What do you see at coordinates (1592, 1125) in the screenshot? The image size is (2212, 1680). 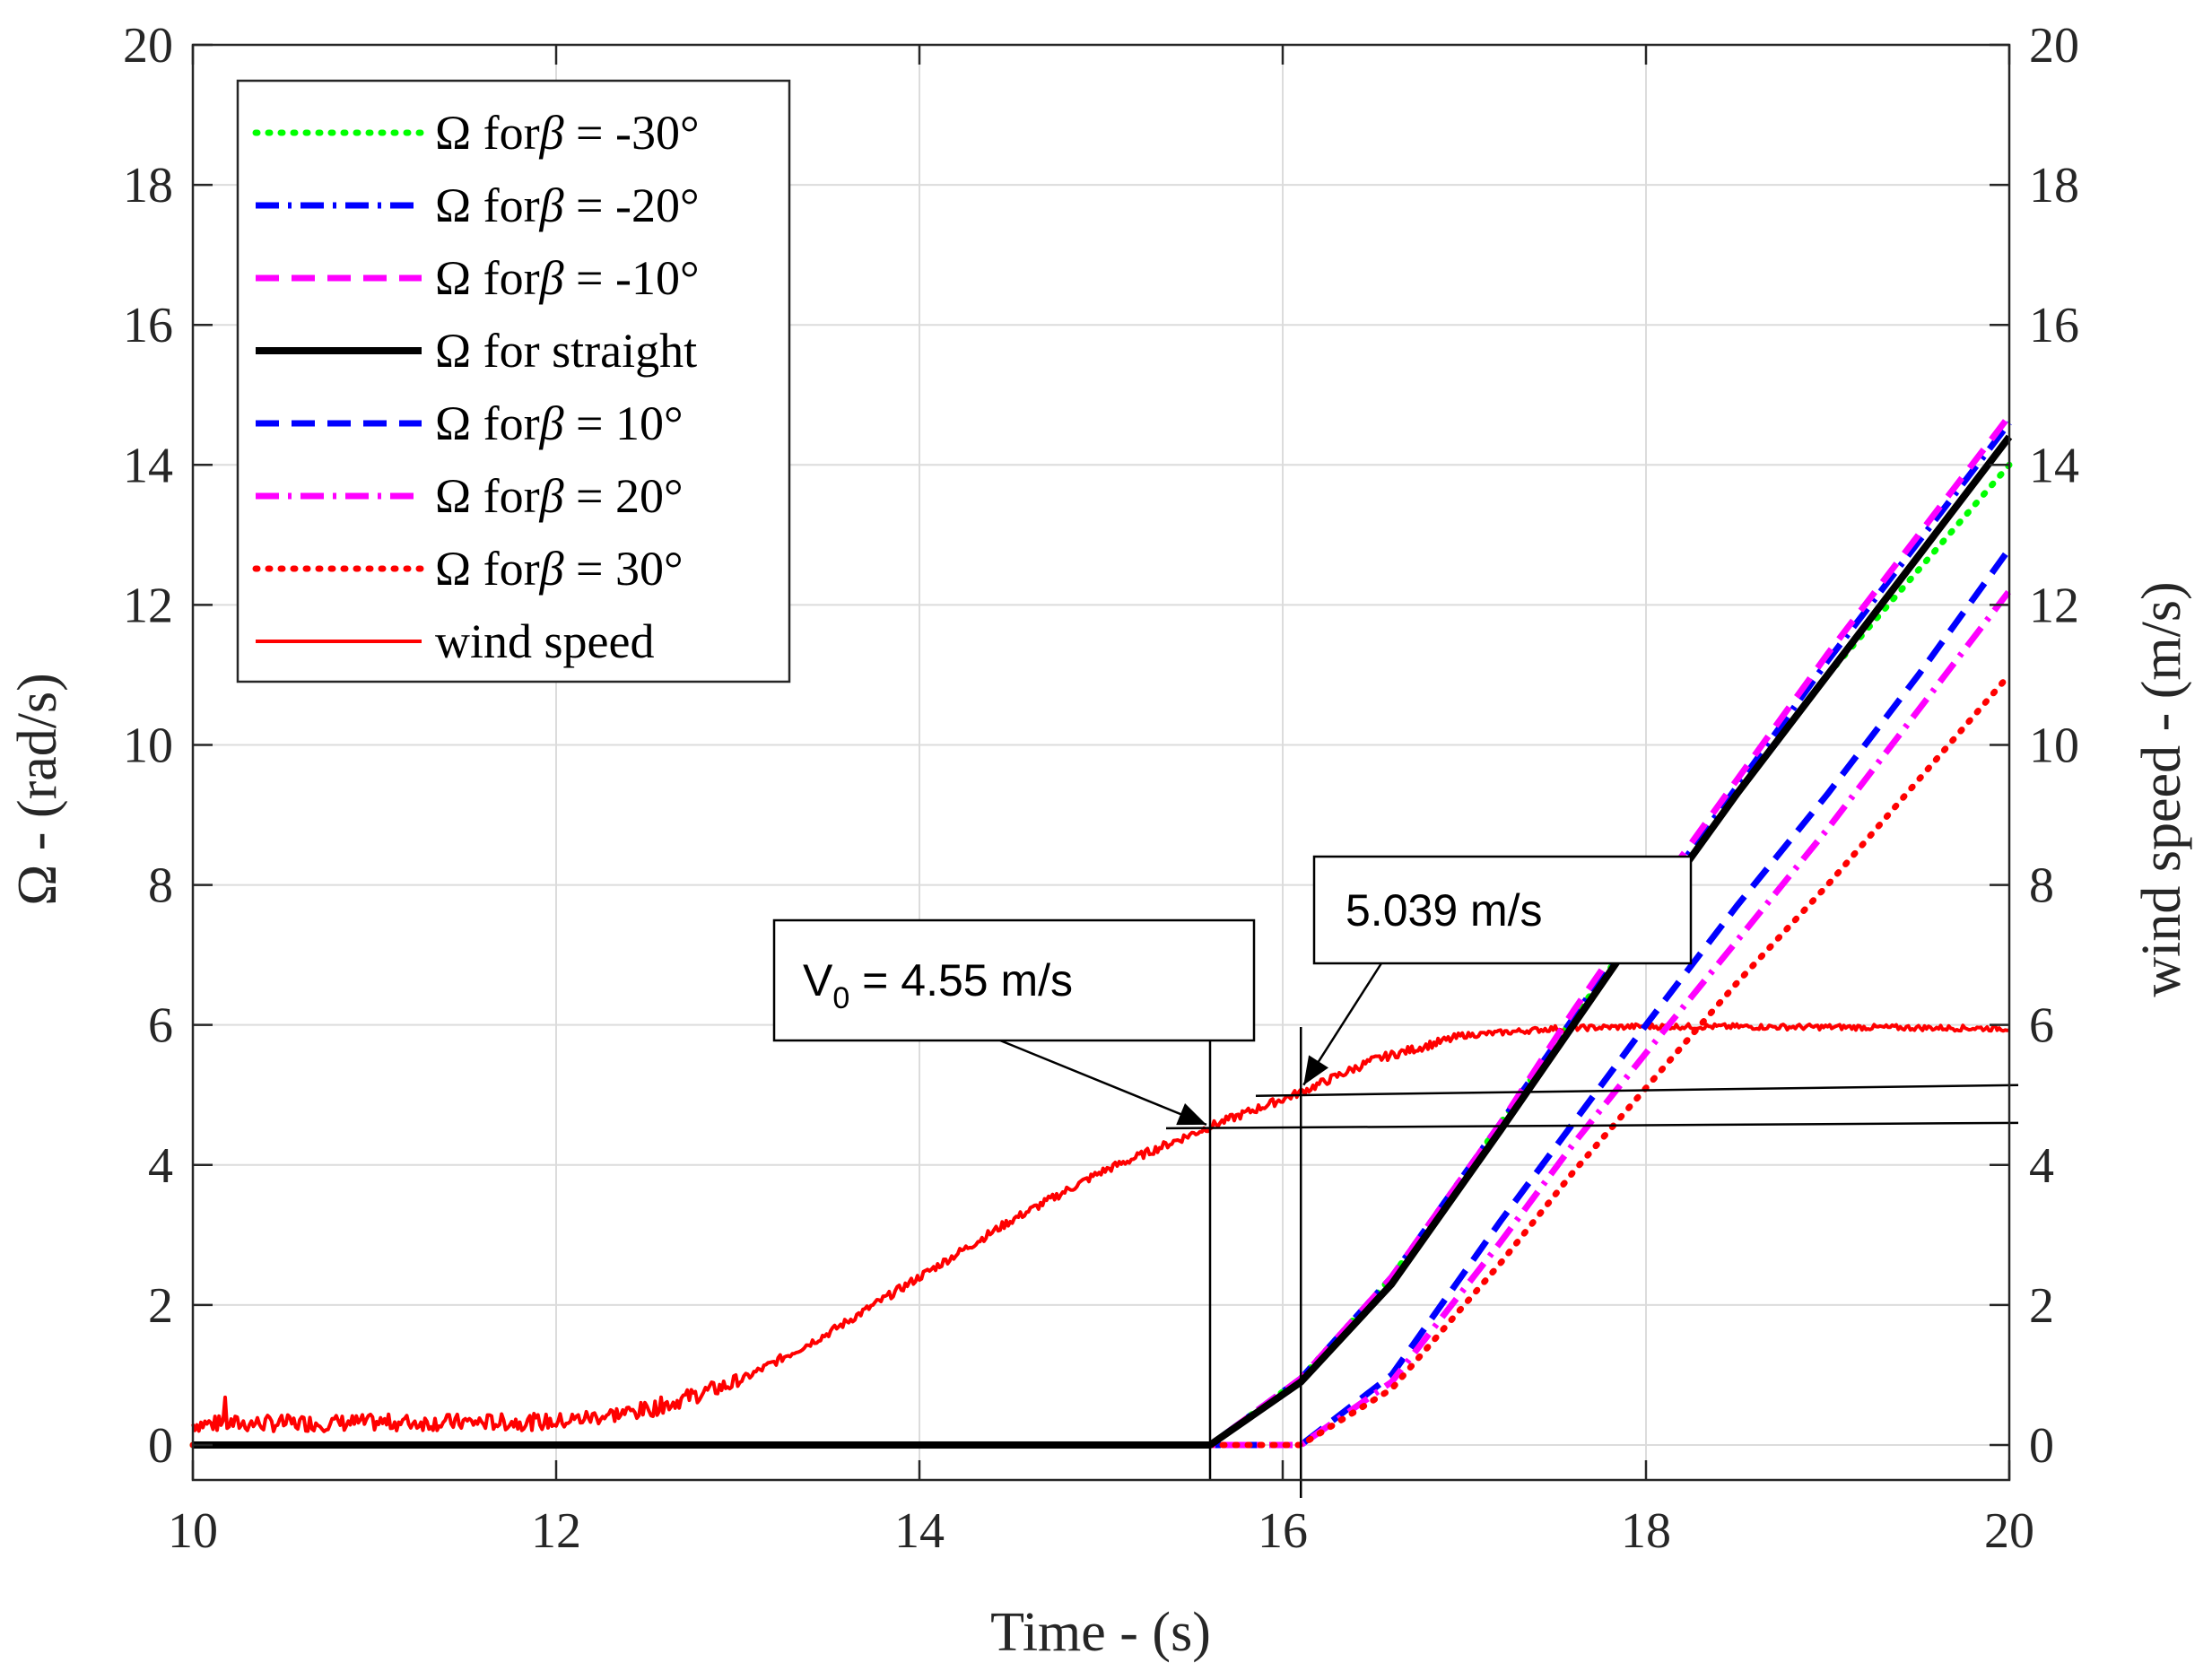 I see `annotation-hline-v0` at bounding box center [1592, 1125].